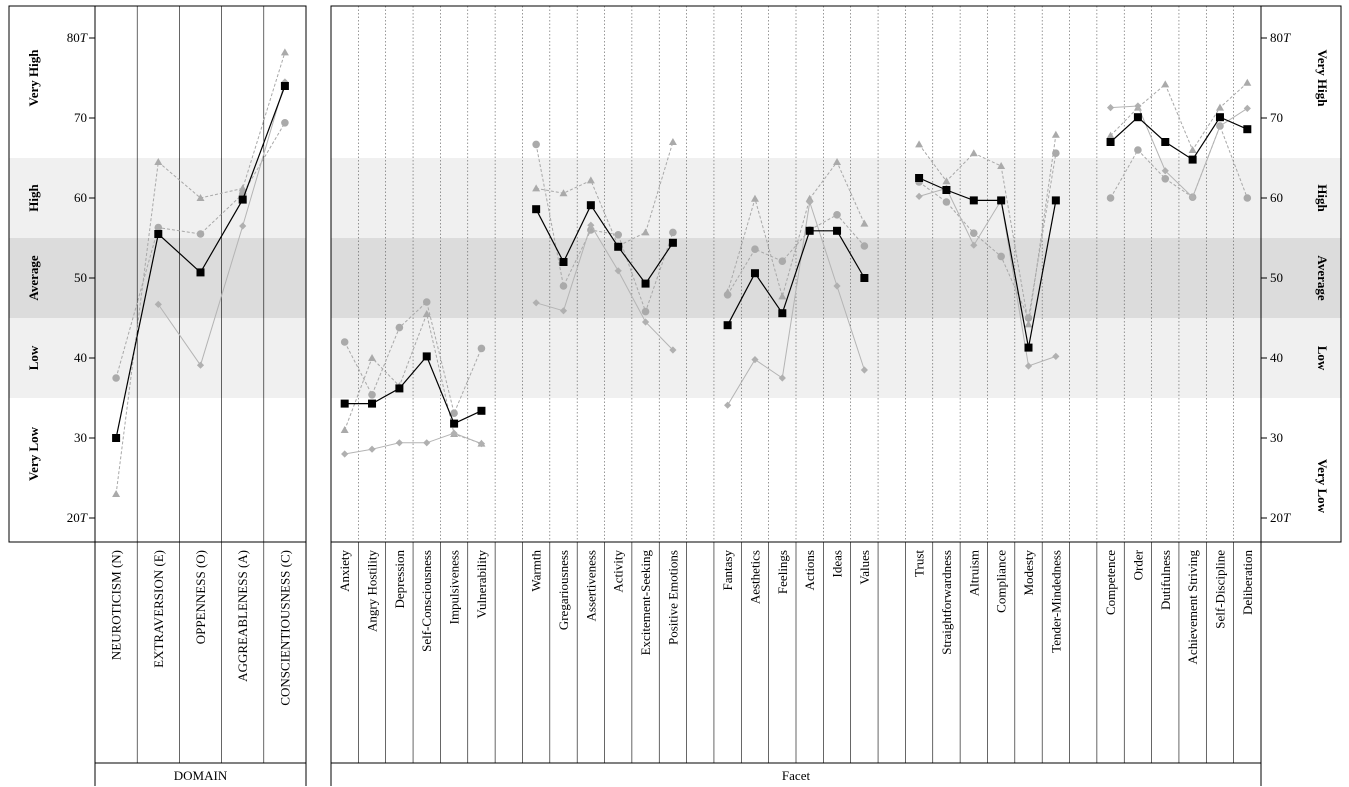 Image resolution: width=1349 pixels, height=787 pixels. What do you see at coordinates (1276, 277) in the screenshot?
I see `right-y-tick-label: 50` at bounding box center [1276, 277].